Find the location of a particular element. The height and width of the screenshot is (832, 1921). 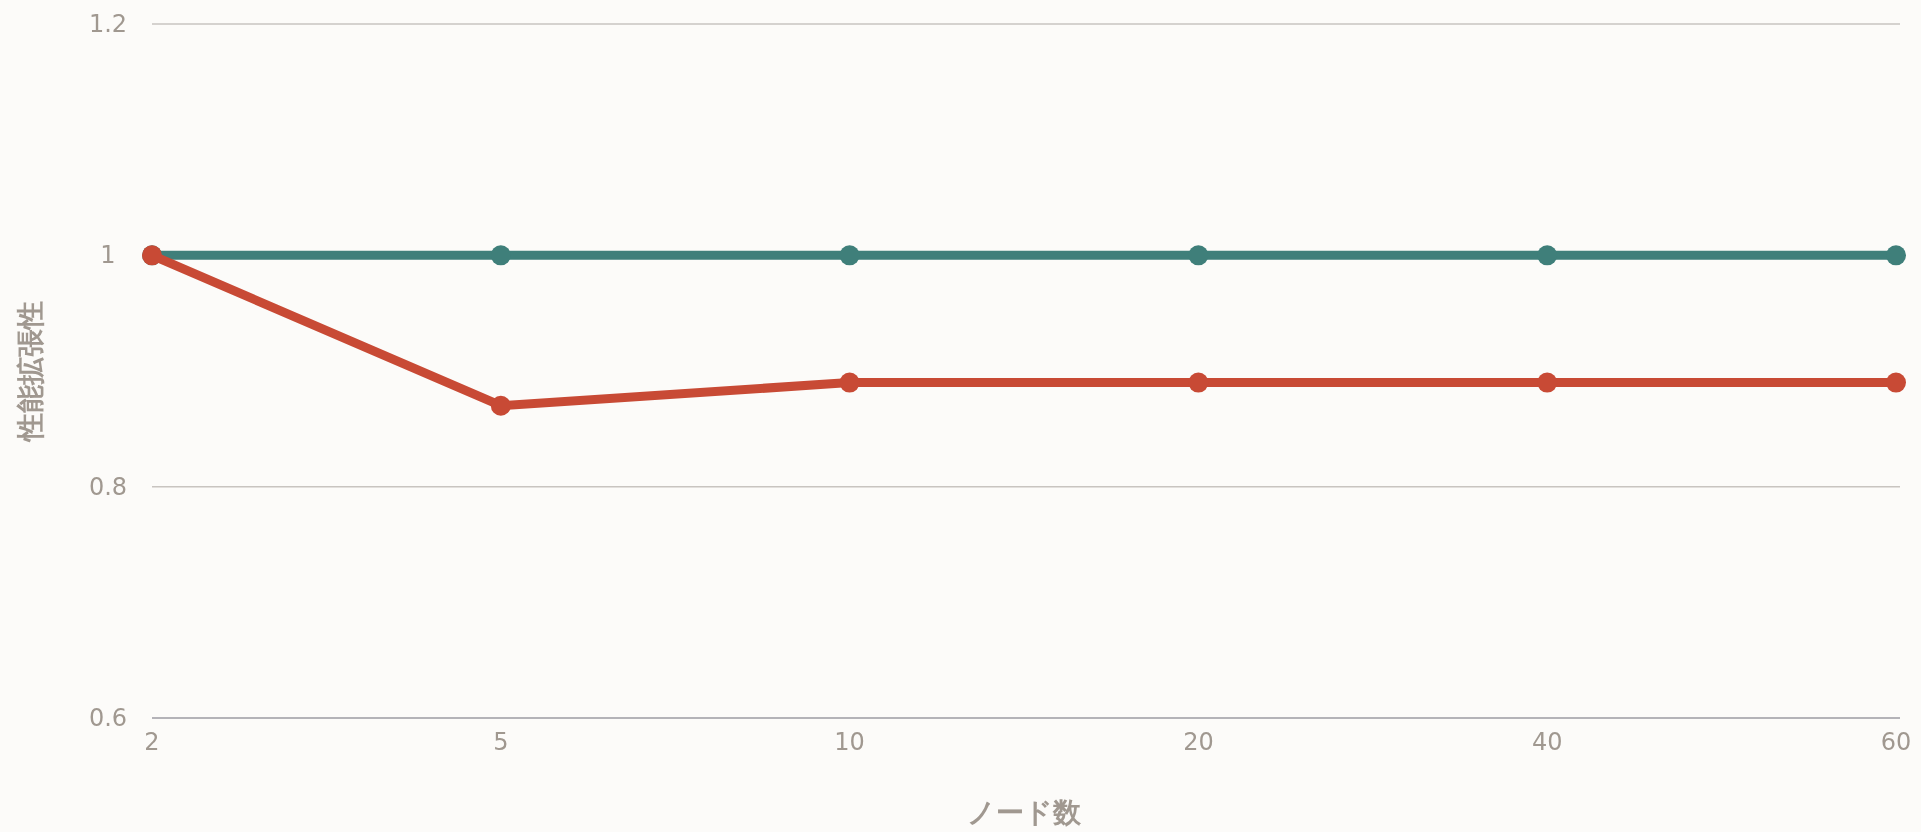

x-axis-title: ノード数 is located at coordinates (1024, 812).